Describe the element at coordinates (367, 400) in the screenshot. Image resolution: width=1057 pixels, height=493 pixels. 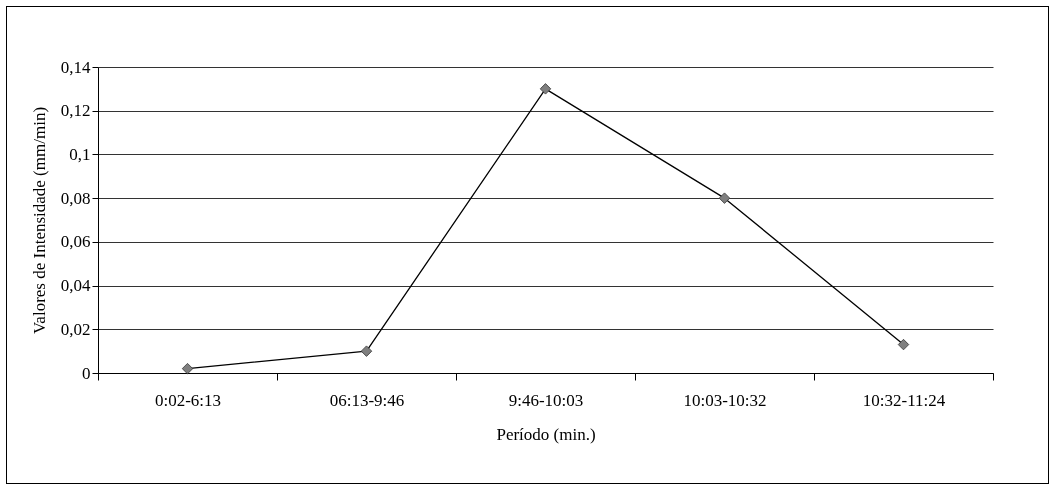
I see `x-tick-label: 06:13-9:46` at that location.